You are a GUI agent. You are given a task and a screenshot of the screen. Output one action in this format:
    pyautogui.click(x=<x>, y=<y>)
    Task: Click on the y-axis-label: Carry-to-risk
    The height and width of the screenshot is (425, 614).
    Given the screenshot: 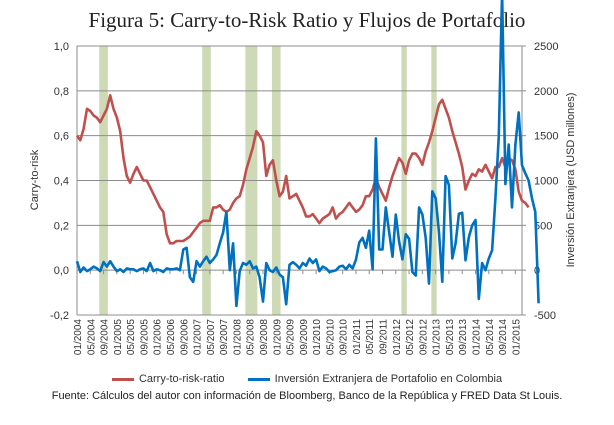 What is the action you would take?
    pyautogui.click(x=35, y=179)
    